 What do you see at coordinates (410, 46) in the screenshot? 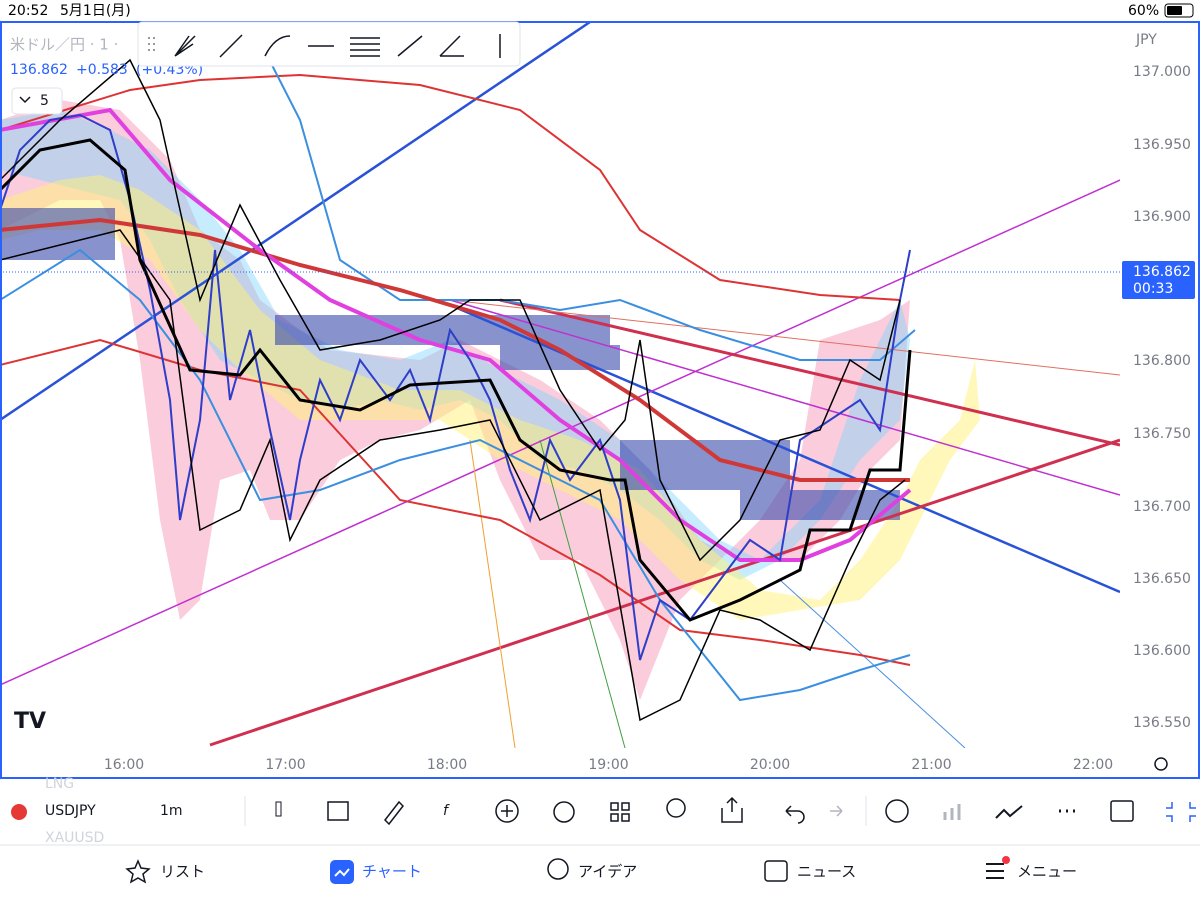
I see `tool-ray` at bounding box center [410, 46].